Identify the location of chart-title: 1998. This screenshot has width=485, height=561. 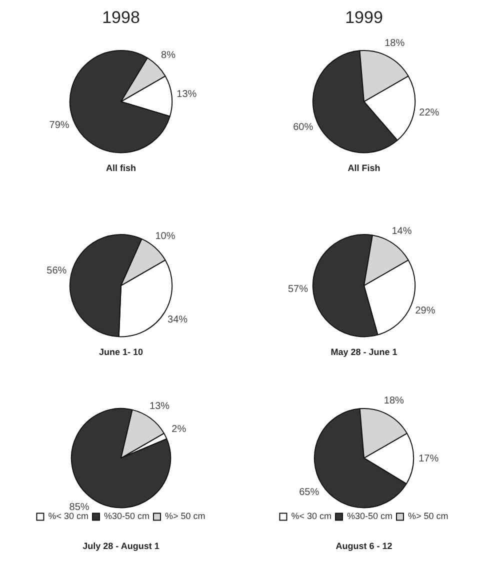
(121, 18).